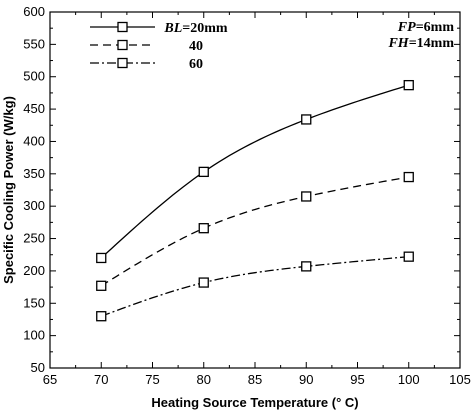  What do you see at coordinates (205, 28) in the screenshot?
I see `legend-value-0: =20mm` at bounding box center [205, 28].